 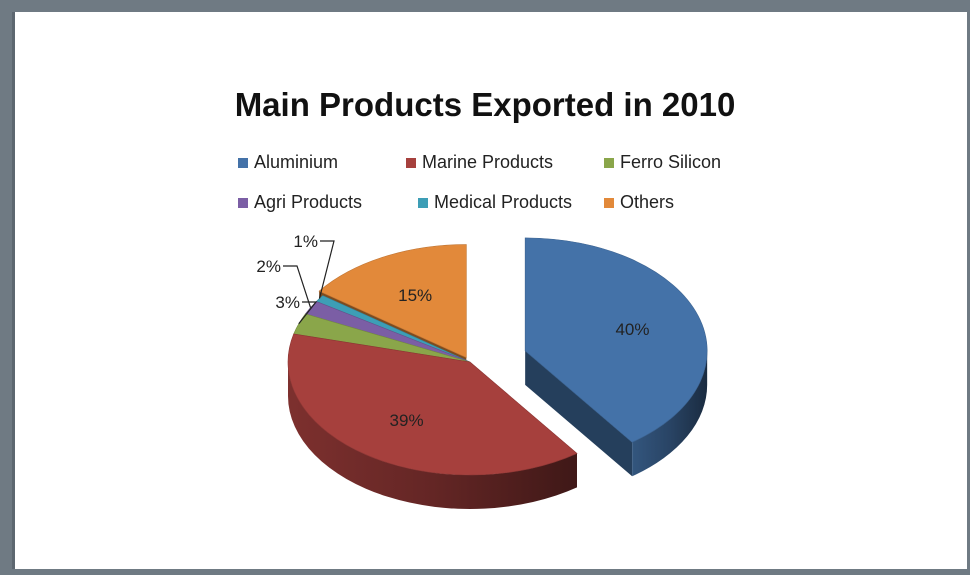 I want to click on data-label-others: 15%, so click(x=415, y=295).